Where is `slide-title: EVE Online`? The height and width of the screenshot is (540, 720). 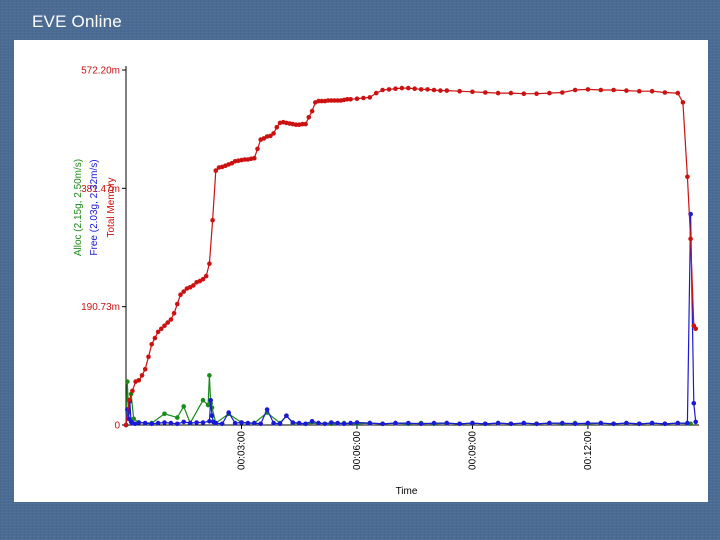
slide-title: EVE Online is located at coordinates (77, 21).